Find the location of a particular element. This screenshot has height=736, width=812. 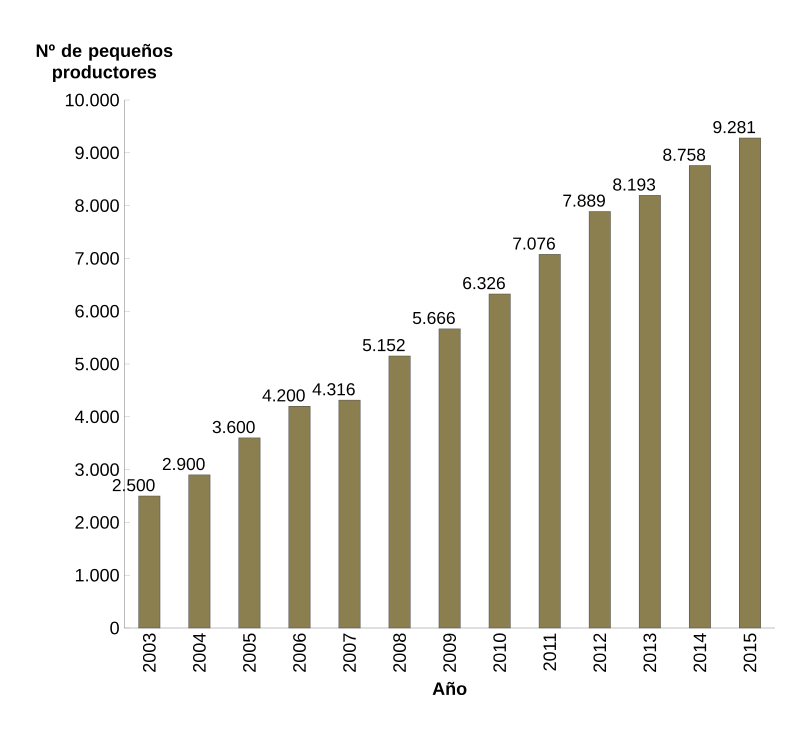

x-tick-label: 2006 is located at coordinates (299, 653).